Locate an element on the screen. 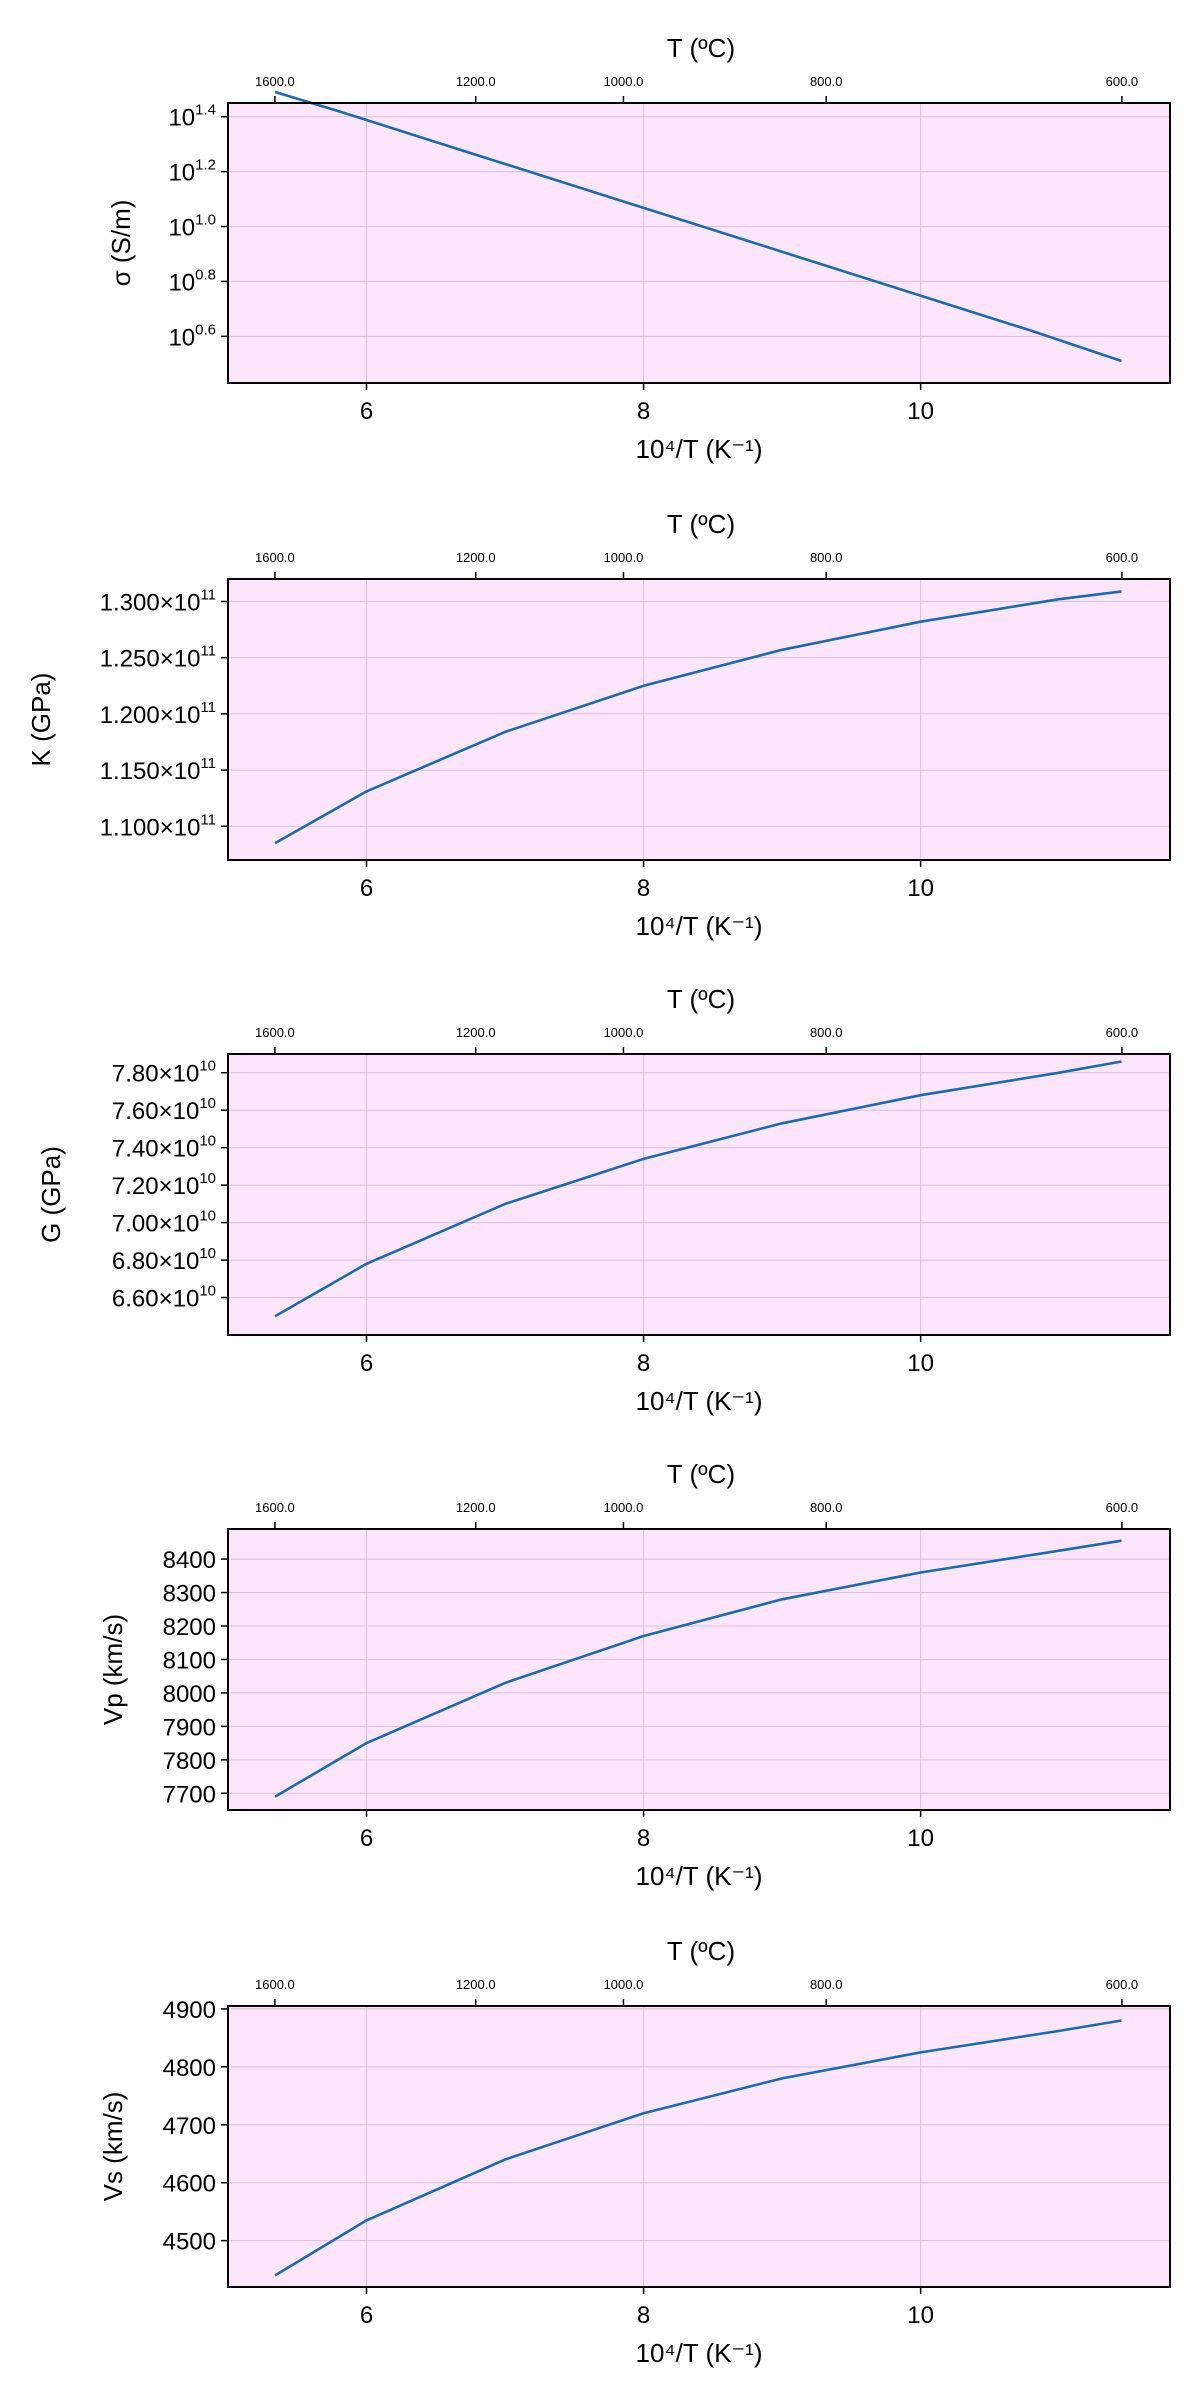 The height and width of the screenshot is (2400, 1200). y-tick-base: 8400 is located at coordinates (189, 1560).